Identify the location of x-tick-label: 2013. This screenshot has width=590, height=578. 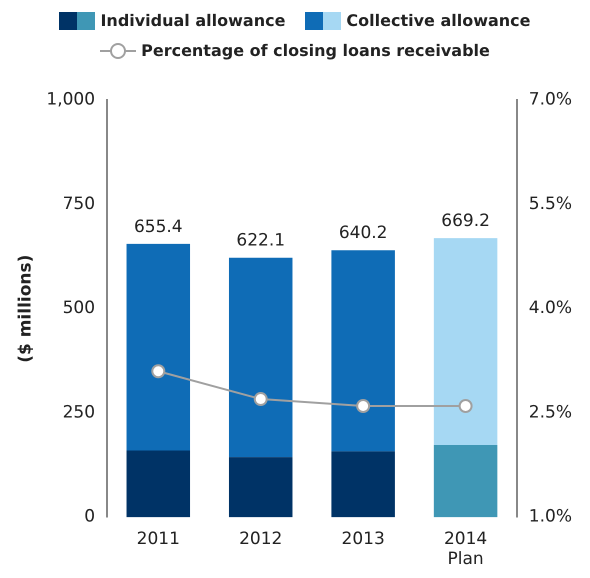
(363, 538).